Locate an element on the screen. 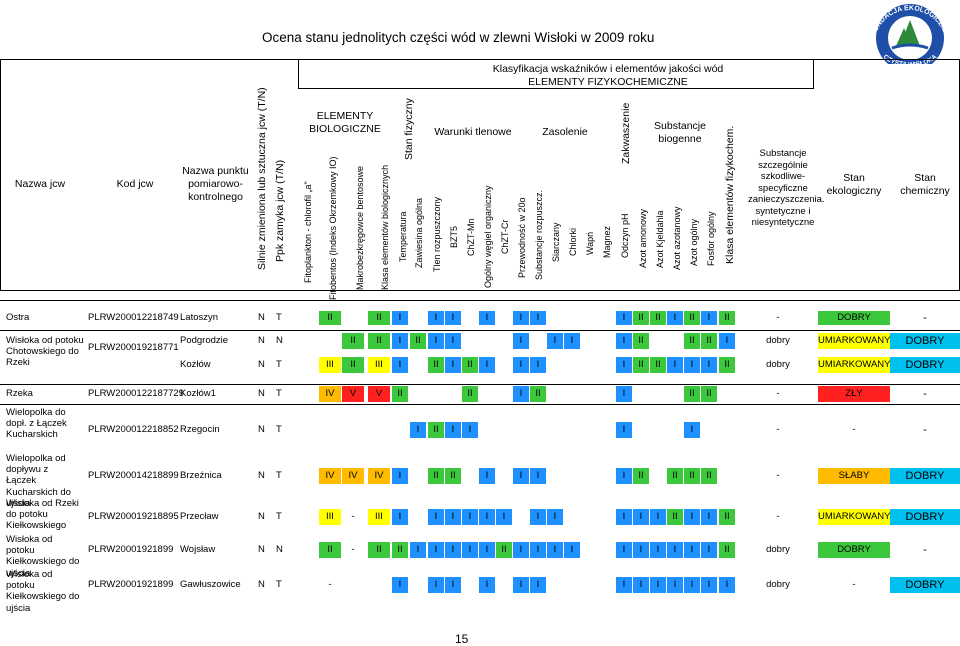  zawiesina-header: Zawiesina ogólna is located at coordinates (419, 232).